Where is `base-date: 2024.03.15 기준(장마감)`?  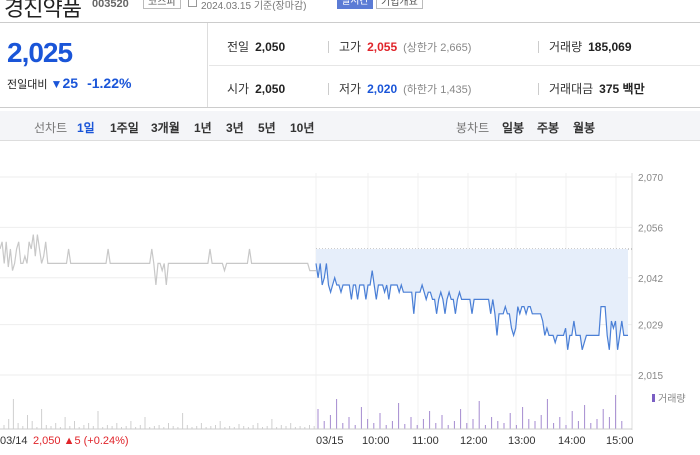
base-date: 2024.03.15 기준(장마감) is located at coordinates (254, 6).